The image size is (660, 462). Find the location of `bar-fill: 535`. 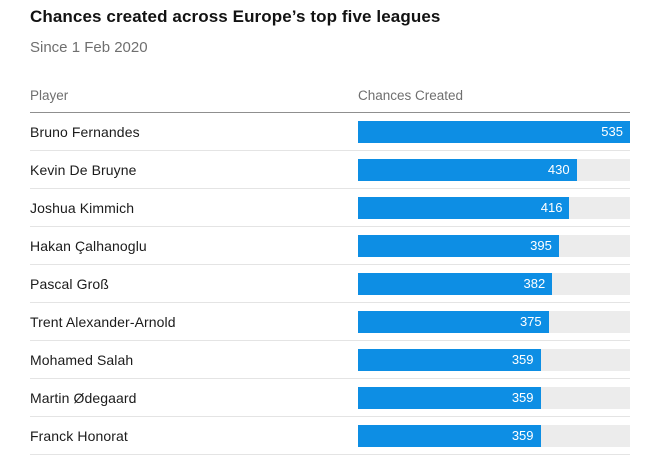

bar-fill: 535 is located at coordinates (494, 131).